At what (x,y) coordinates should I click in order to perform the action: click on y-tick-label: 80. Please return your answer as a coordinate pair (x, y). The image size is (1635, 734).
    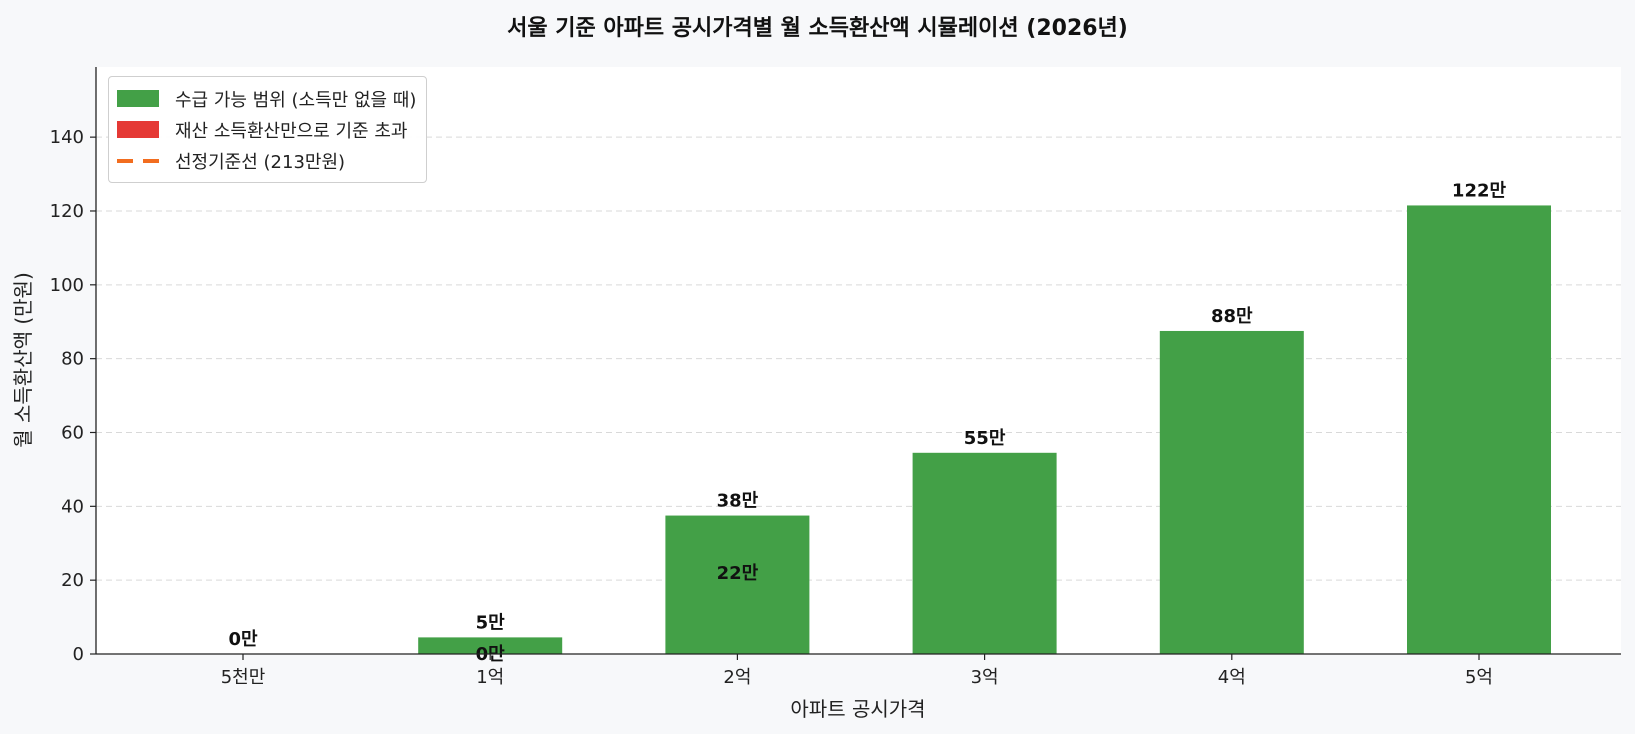
    Looking at the image, I should click on (72, 359).